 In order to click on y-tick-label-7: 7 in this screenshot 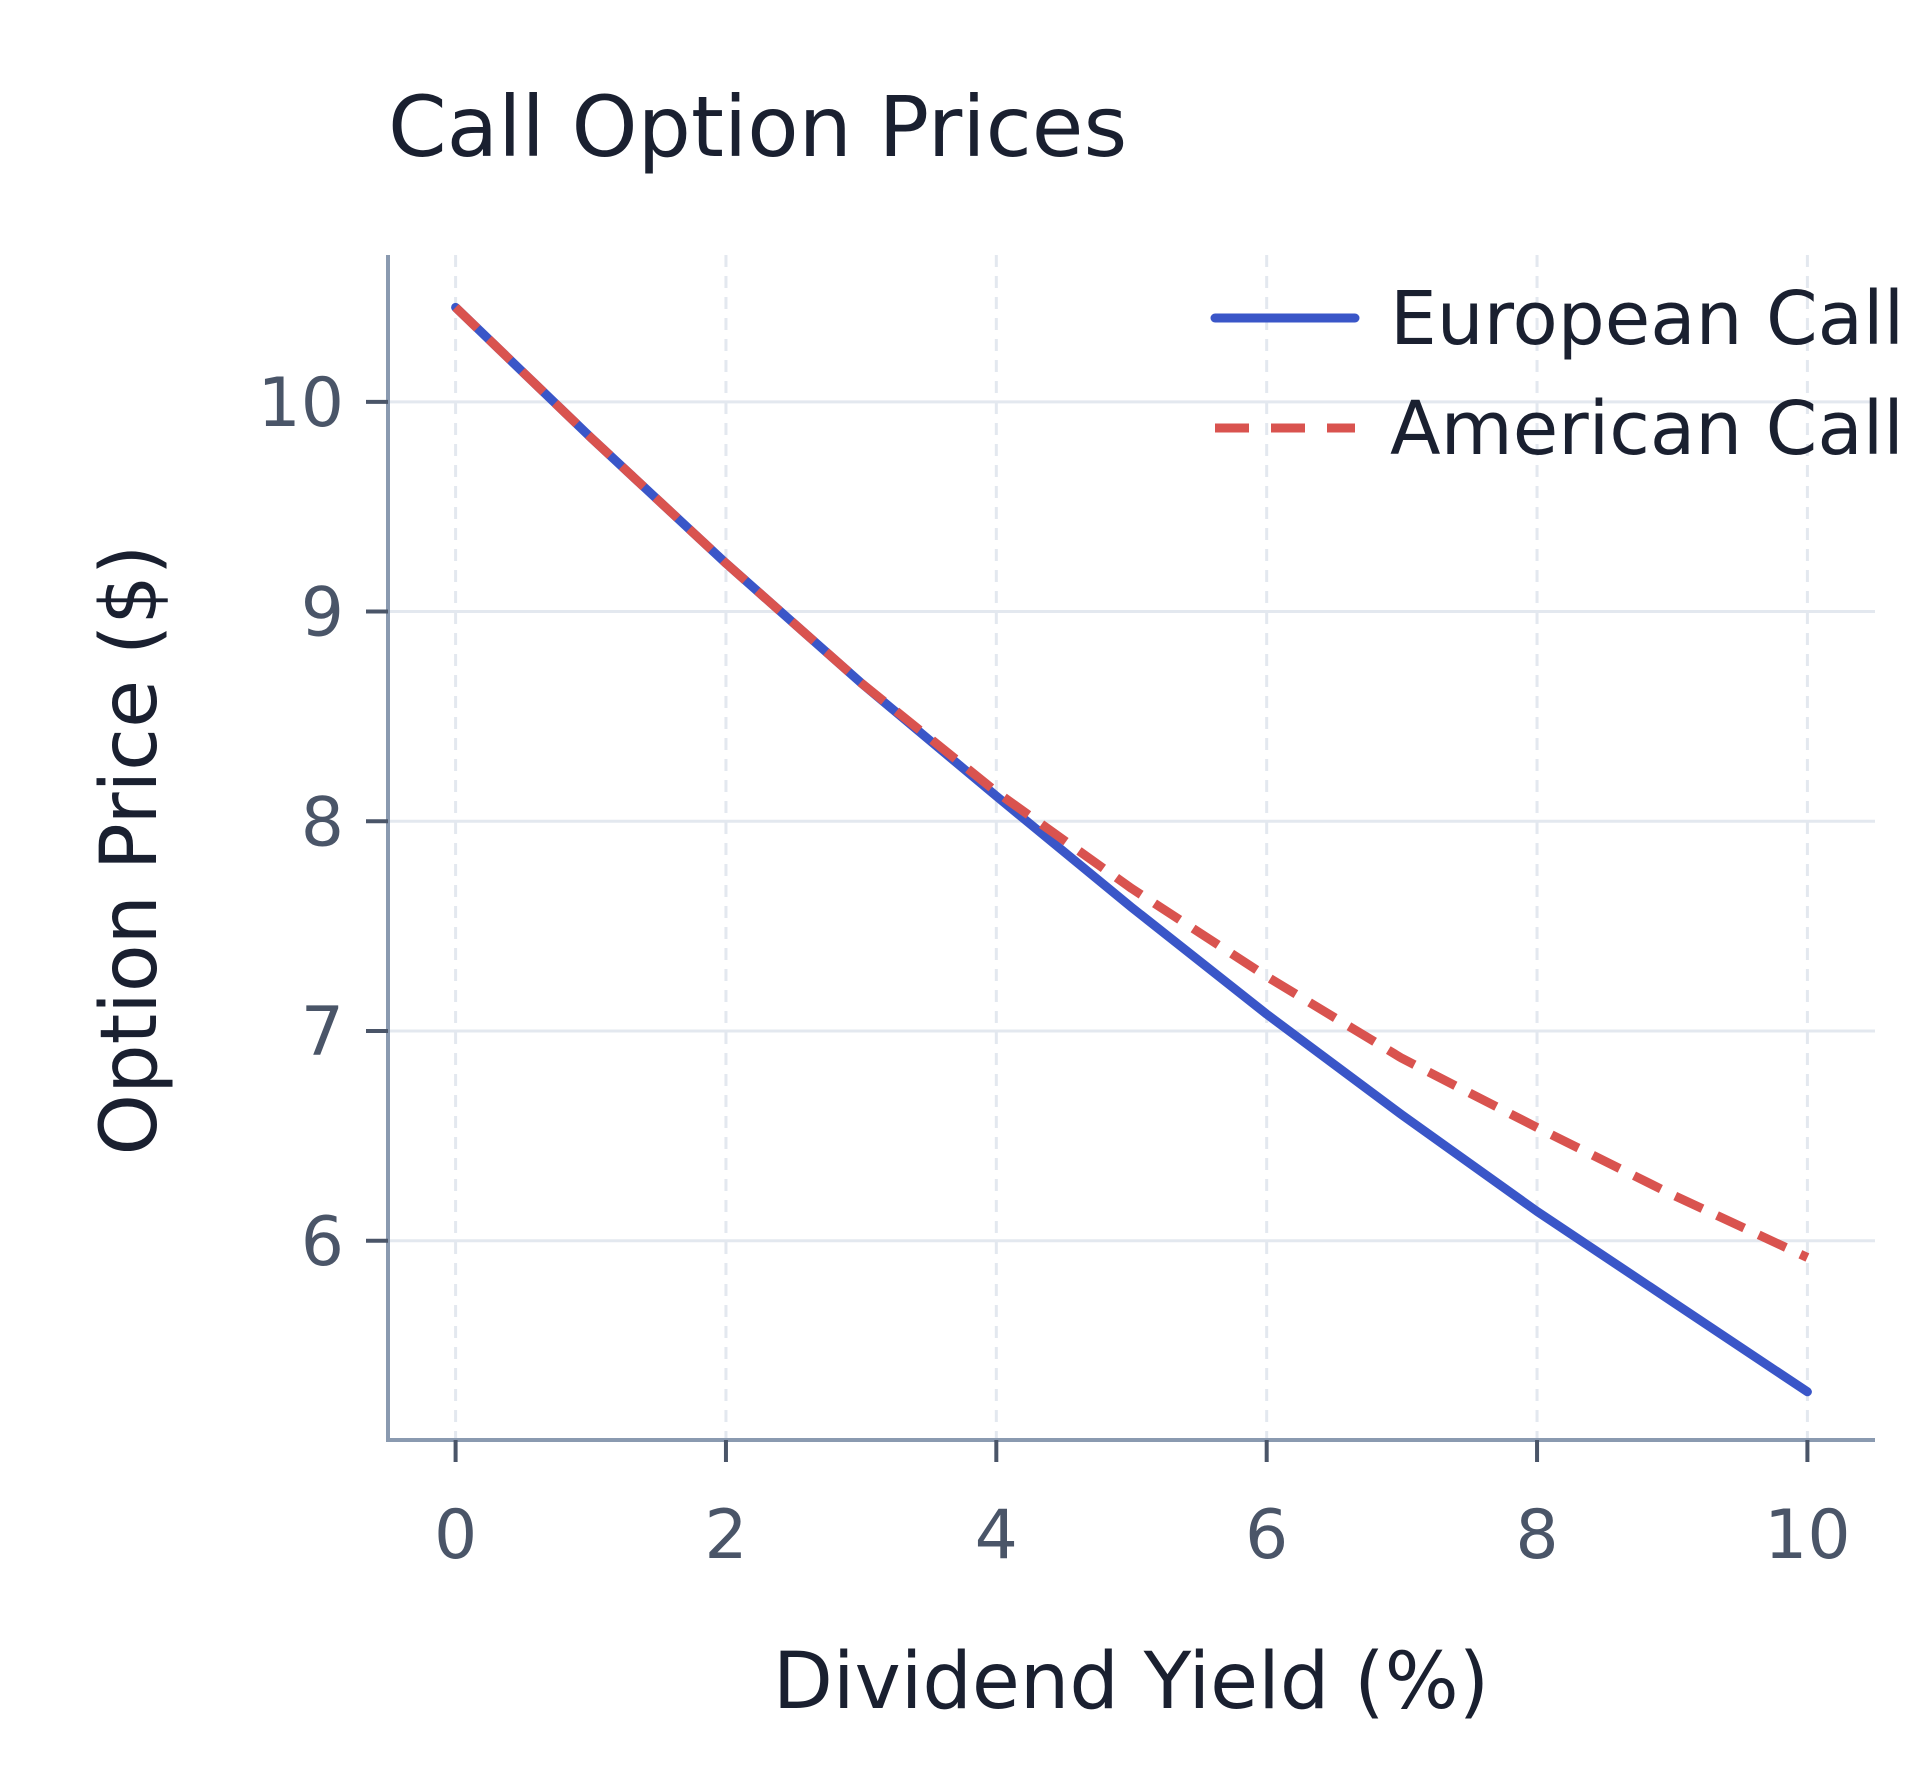, I will do `click(322, 1032)`.